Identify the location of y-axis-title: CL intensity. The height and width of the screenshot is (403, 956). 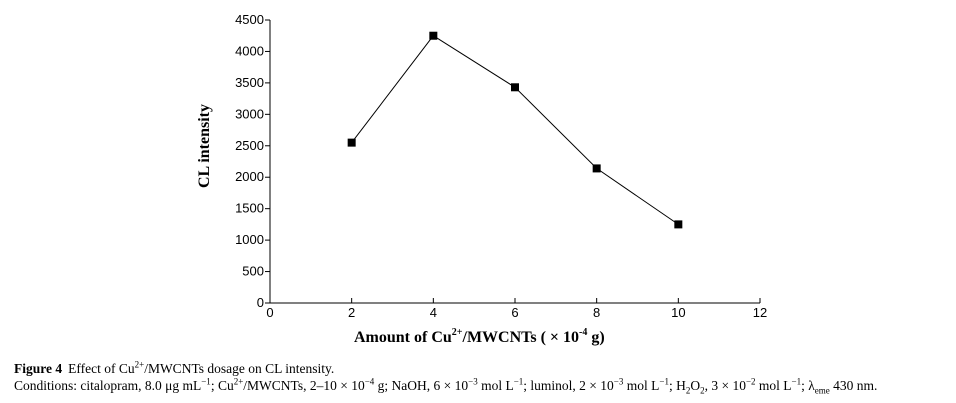
(204, 146).